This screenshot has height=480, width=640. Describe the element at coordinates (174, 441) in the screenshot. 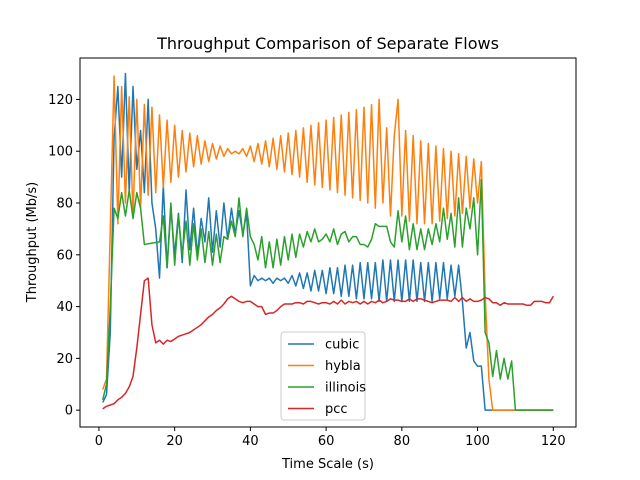

I see `x-tick-label: 20` at that location.